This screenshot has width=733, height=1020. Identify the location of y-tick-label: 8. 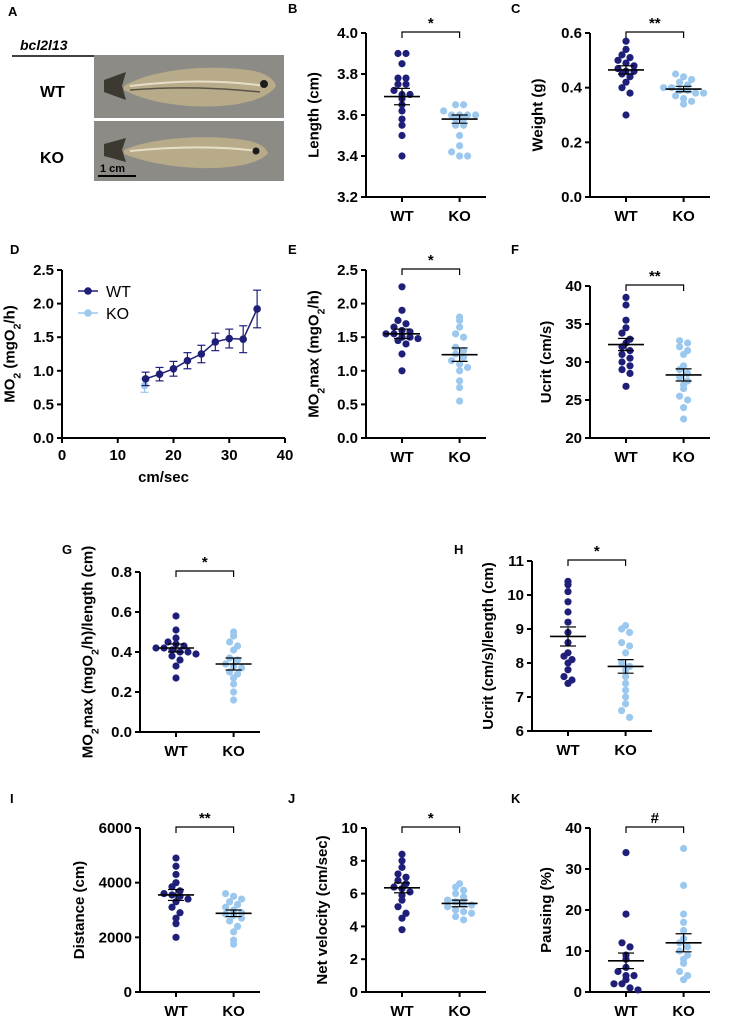
(354, 861).